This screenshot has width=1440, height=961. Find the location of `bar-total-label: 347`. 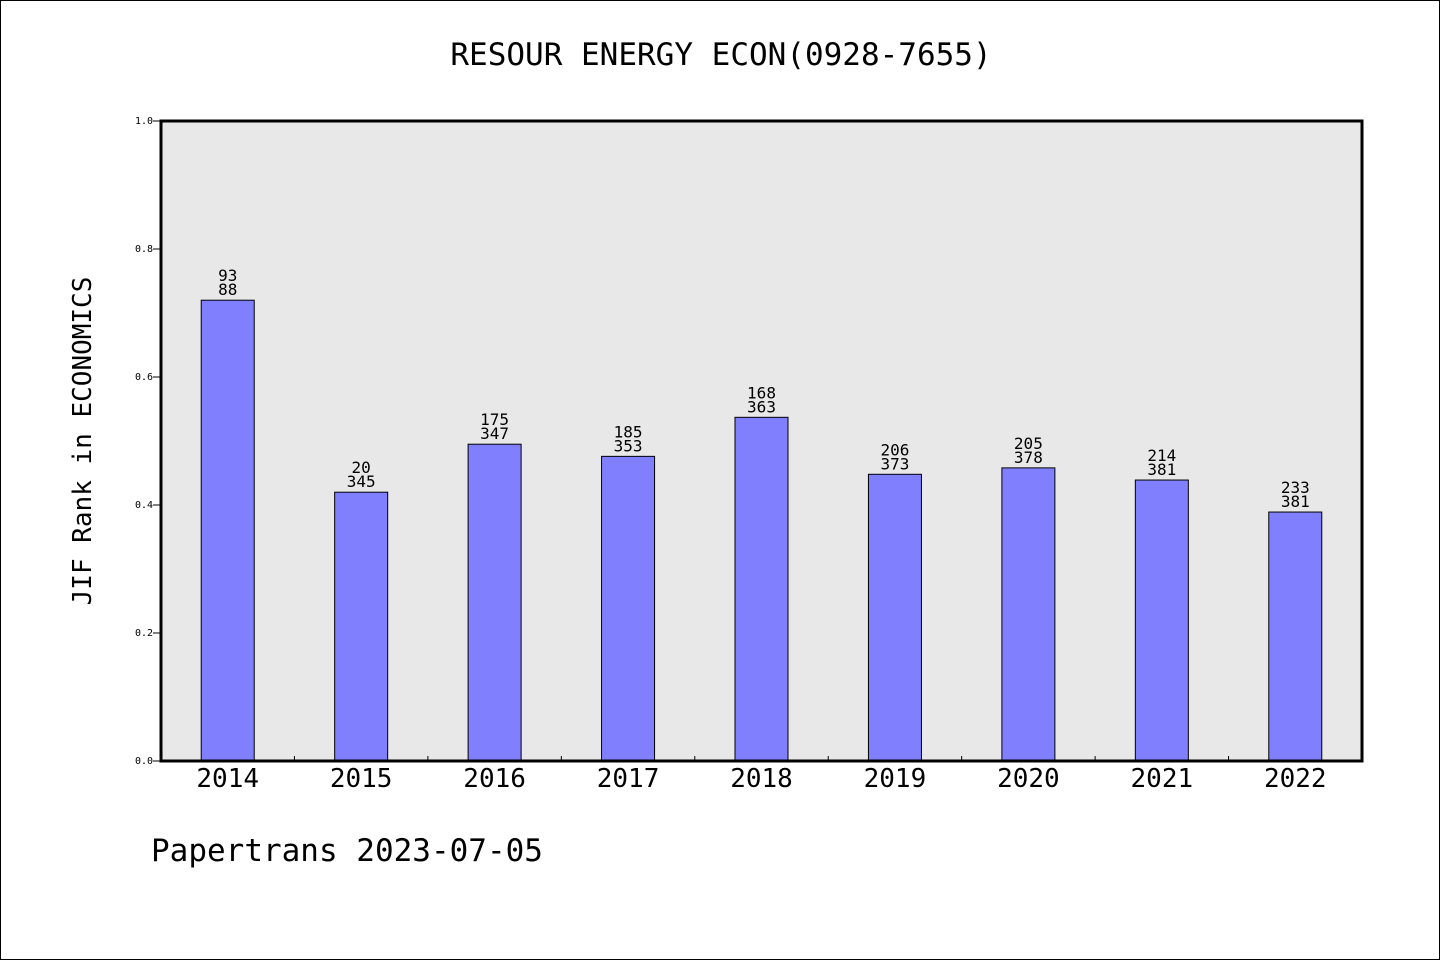

bar-total-label: 347 is located at coordinates (494, 433).